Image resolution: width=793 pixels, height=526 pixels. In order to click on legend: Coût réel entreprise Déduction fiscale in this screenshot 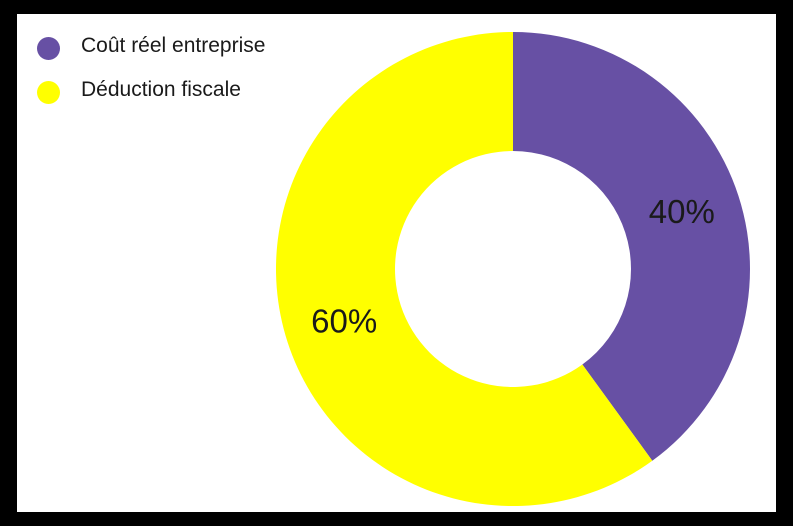, I will do `click(167, 78)`.